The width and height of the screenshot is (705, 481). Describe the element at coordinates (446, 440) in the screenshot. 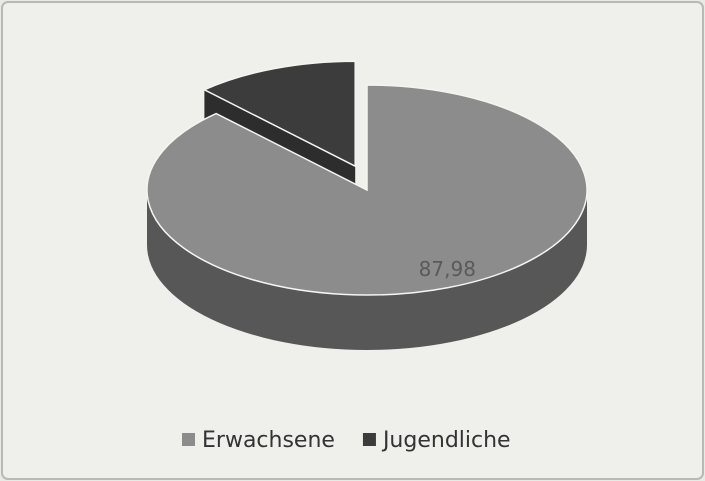

I see `legend-label: Jugendliche` at that location.